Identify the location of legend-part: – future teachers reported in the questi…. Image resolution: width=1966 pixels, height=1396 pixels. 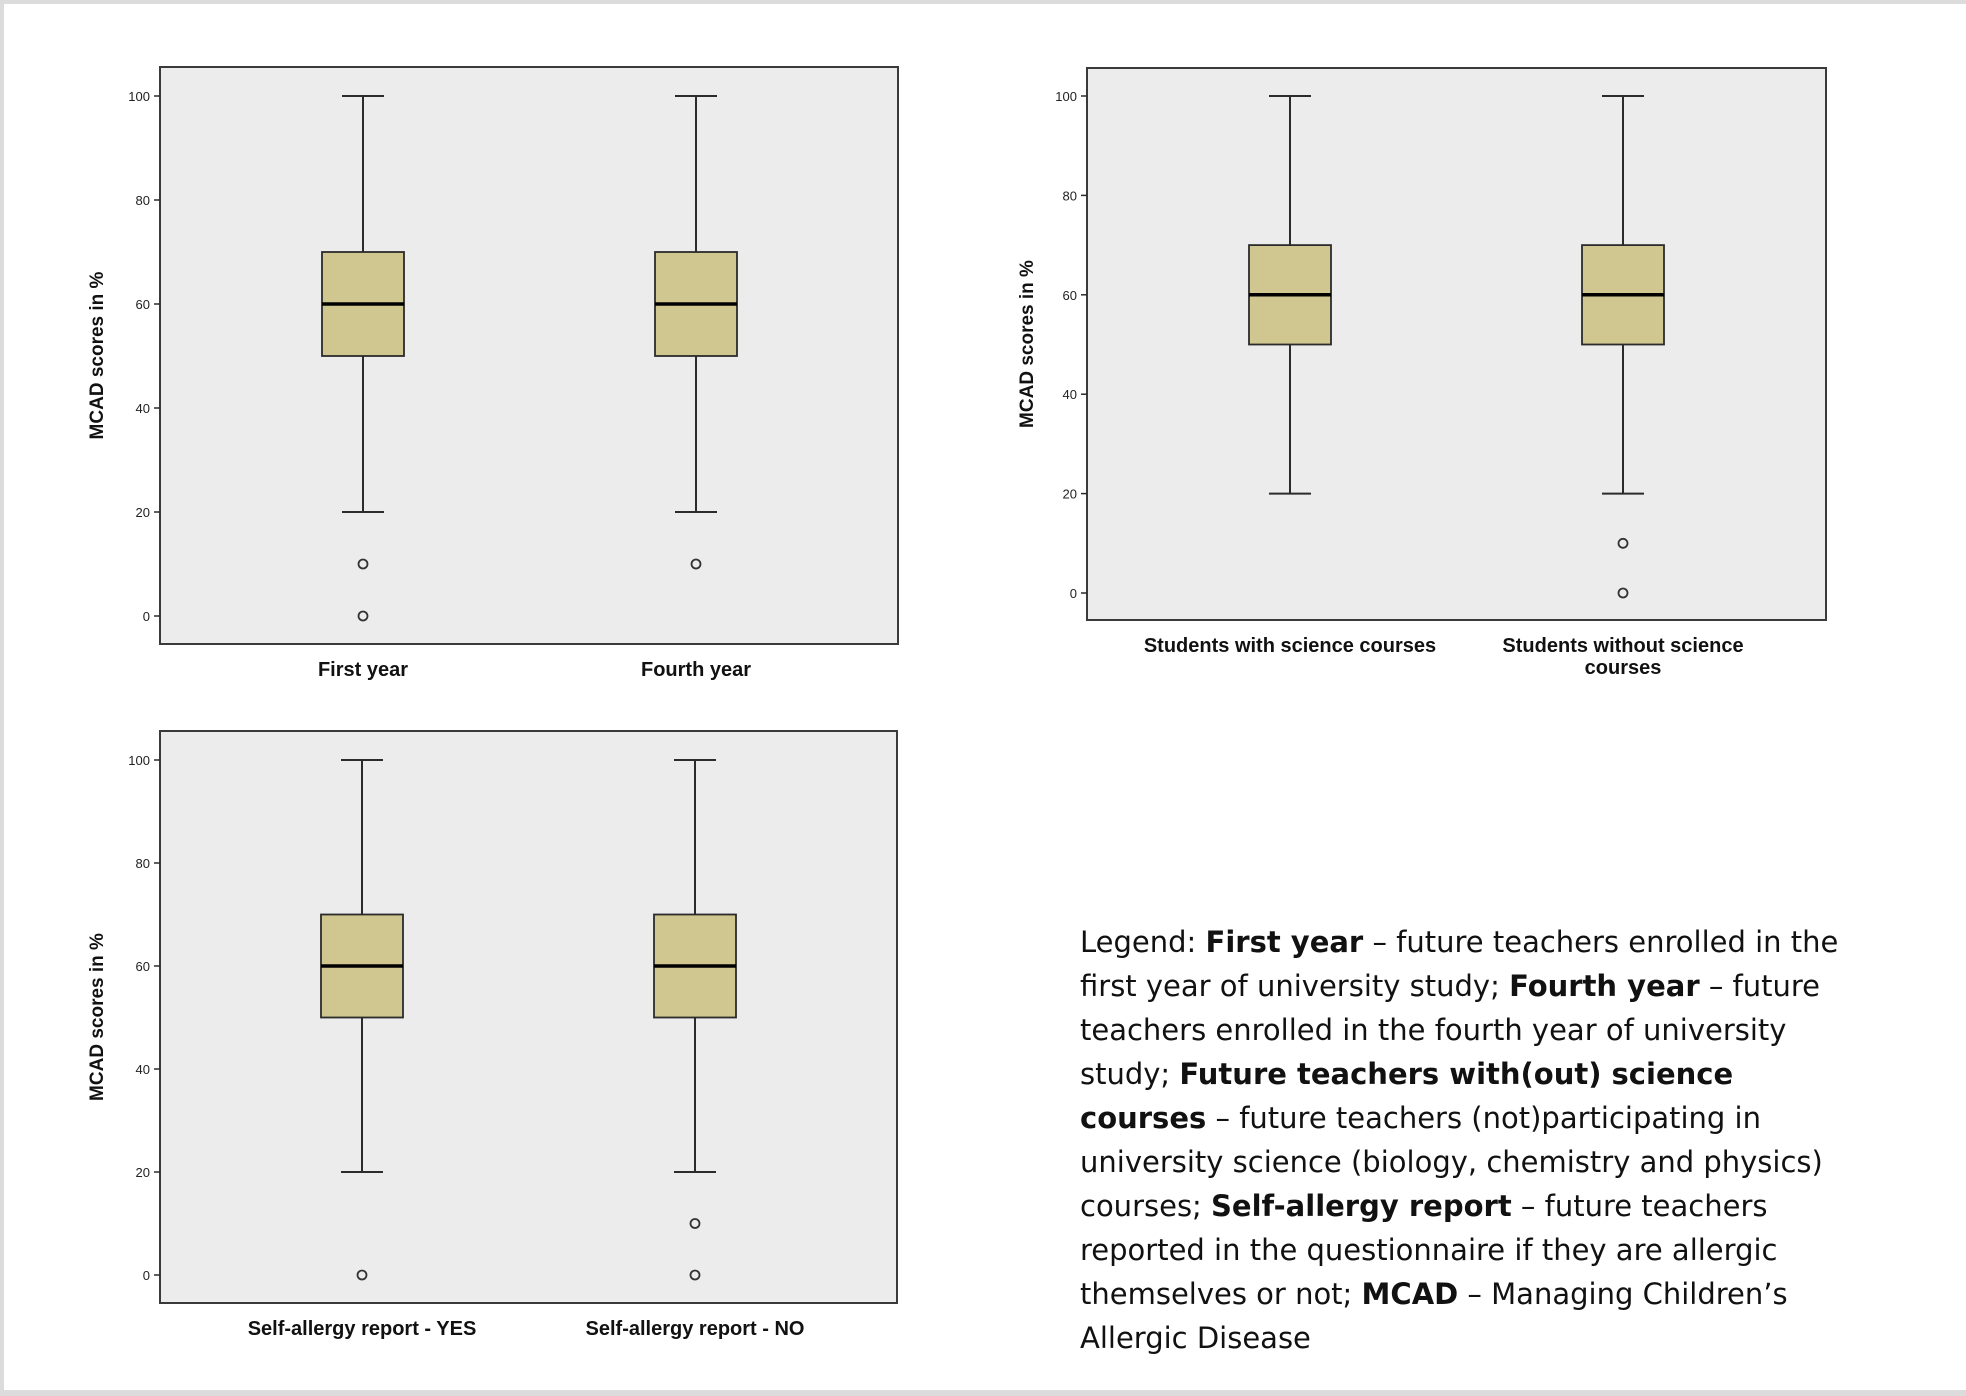
(1429, 1250).